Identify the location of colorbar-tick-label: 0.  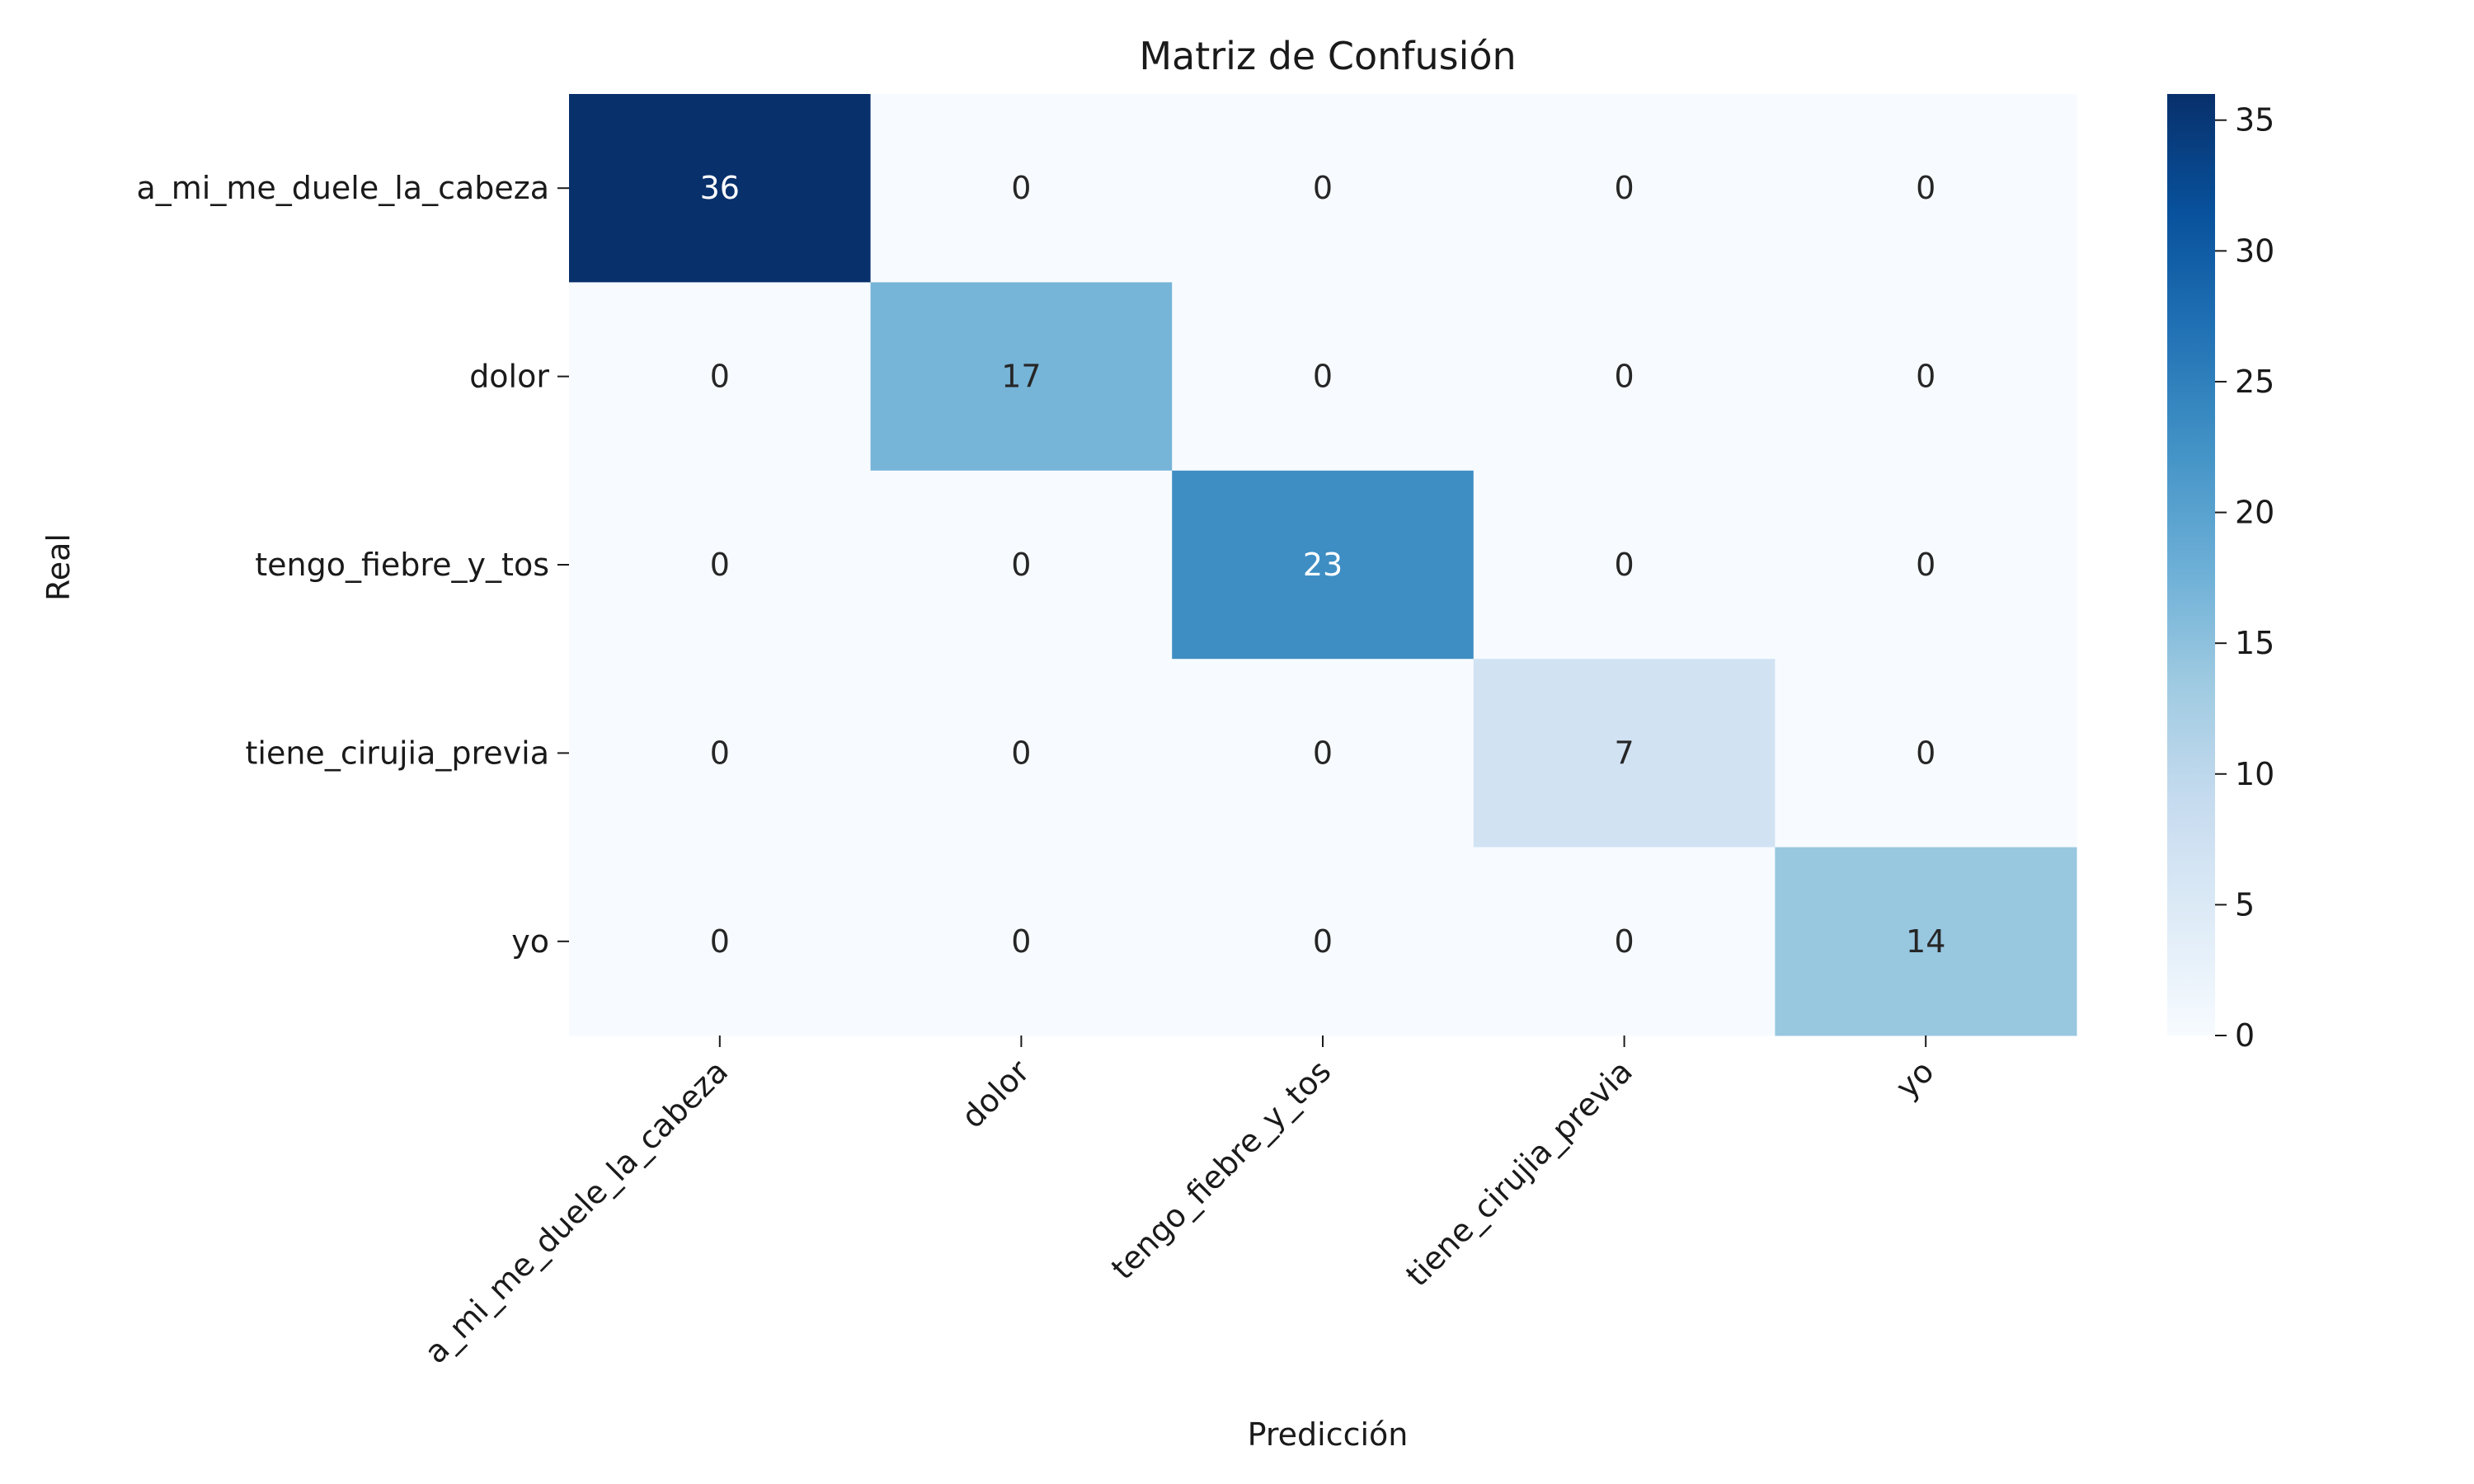
(2245, 1035).